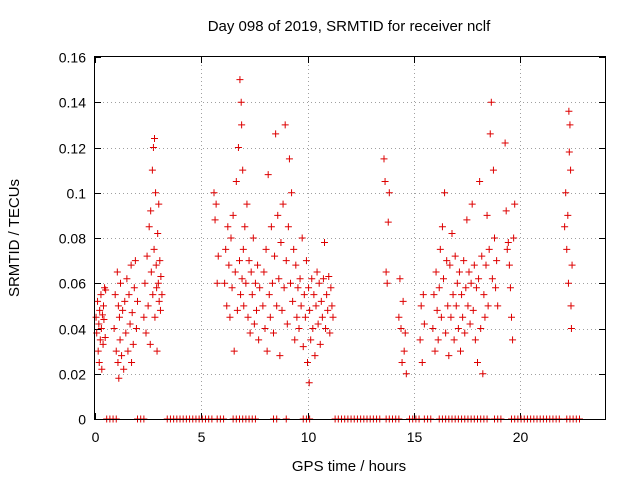 The height and width of the screenshot is (480, 640). Describe the element at coordinates (72, 375) in the screenshot. I see `y-tick-label: 0.02` at that location.